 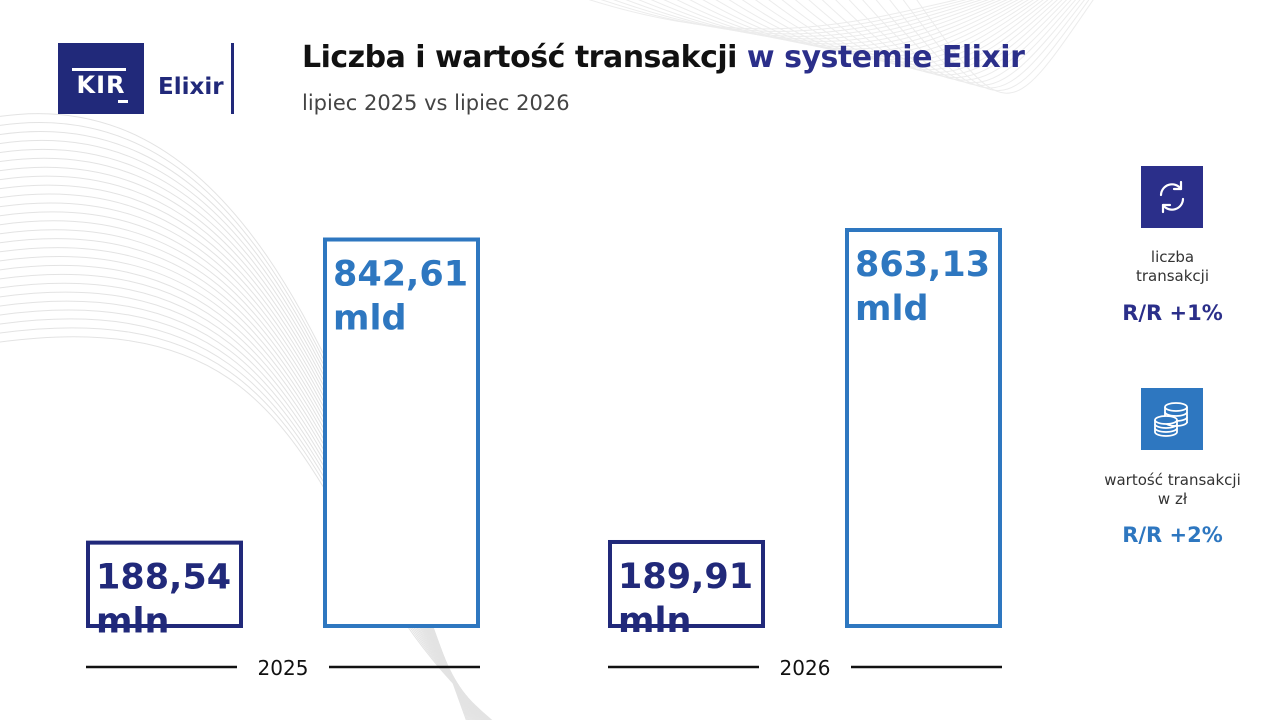 What do you see at coordinates (922, 265) in the screenshot?
I see `data-label-value: 863,13` at bounding box center [922, 265].